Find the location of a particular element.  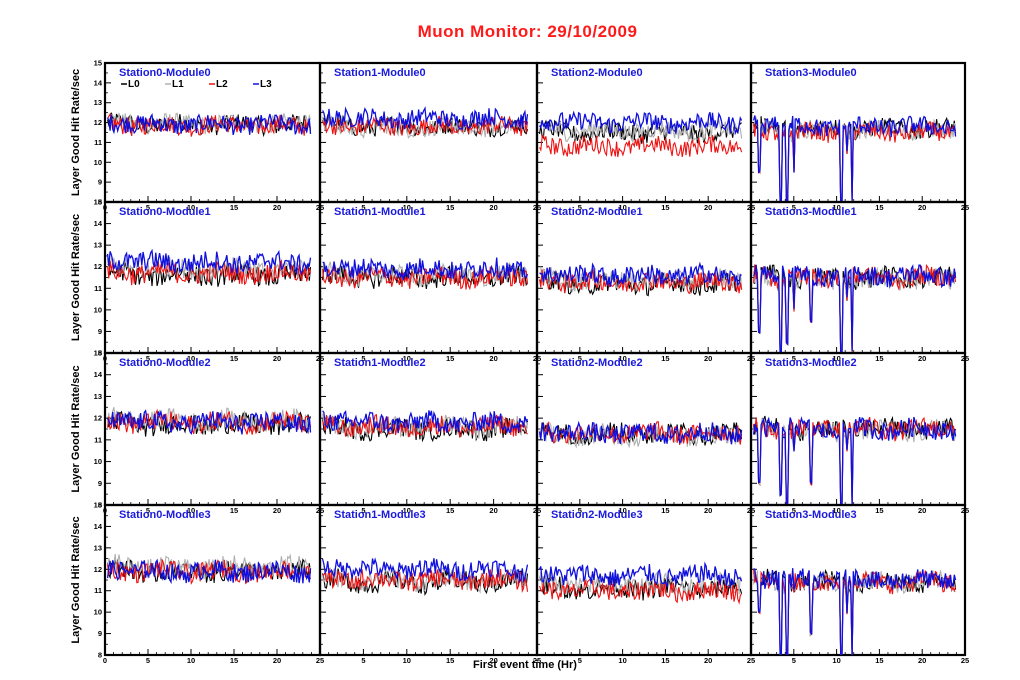

panel-station2-module3: 5 10 15 20 25 Station2-Module3 is located at coordinates (645, 584).